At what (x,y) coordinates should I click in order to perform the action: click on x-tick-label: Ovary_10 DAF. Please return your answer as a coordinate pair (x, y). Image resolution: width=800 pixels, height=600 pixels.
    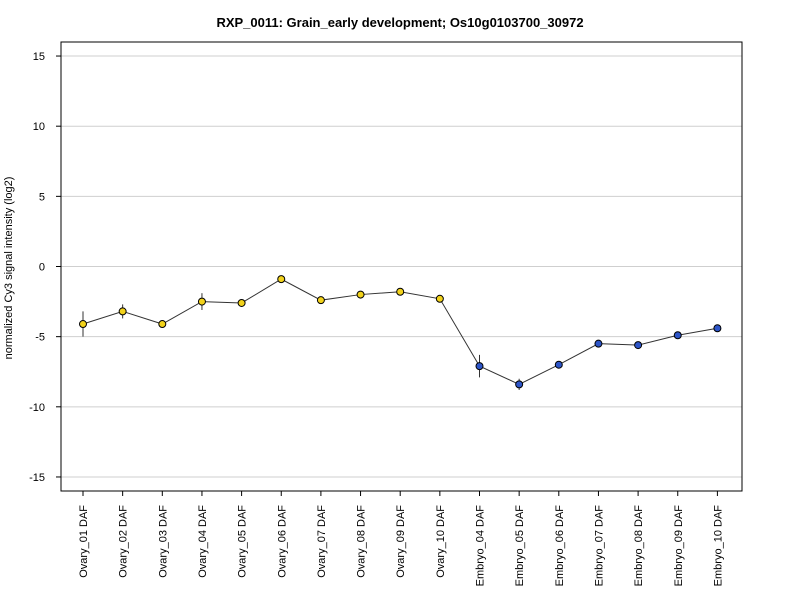
    Looking at the image, I should click on (441, 541).